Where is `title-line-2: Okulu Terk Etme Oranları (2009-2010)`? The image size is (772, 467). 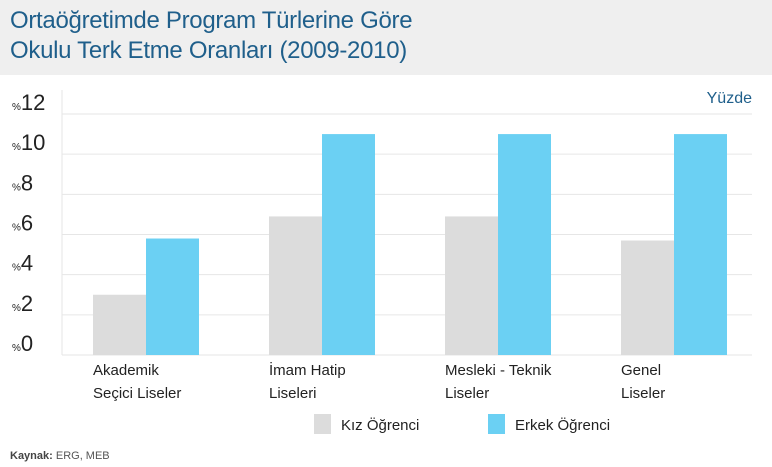 title-line-2: Okulu Terk Etme Oranları (2009-2010) is located at coordinates (208, 50).